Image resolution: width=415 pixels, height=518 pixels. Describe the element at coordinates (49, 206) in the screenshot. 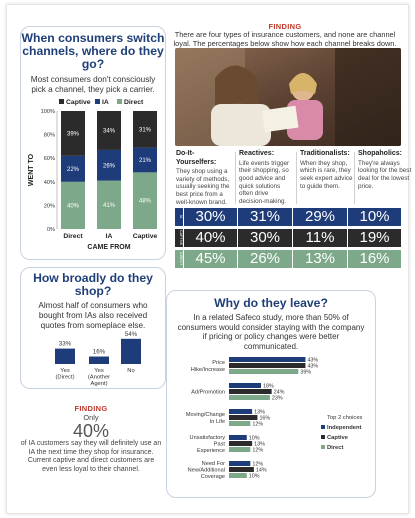

I see `y-tick-label: 20%` at that location.